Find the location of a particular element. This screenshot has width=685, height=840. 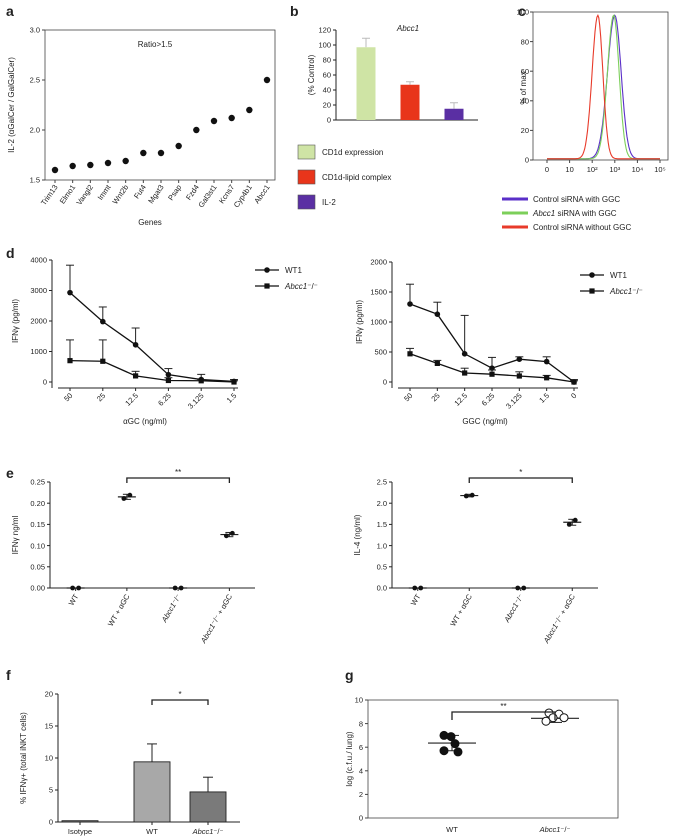

panel-d-left-xtick-label: 3.125 is located at coordinates (196, 401).